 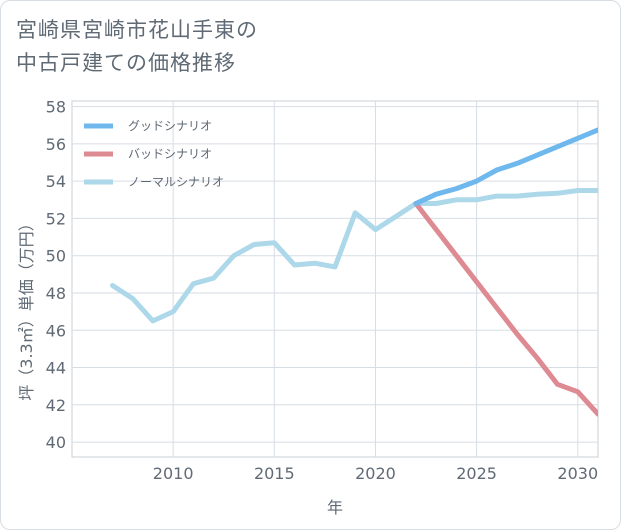 I want to click on legend-label-2: ノーマルシナリオ, so click(x=176, y=182).